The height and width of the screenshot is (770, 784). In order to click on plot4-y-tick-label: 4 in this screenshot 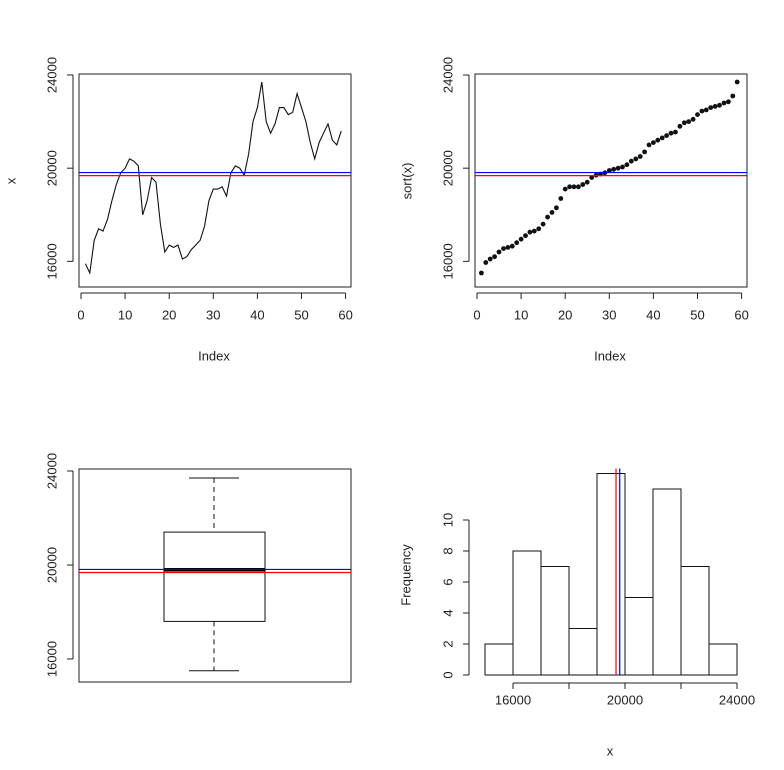, I will do `click(447, 612)`.